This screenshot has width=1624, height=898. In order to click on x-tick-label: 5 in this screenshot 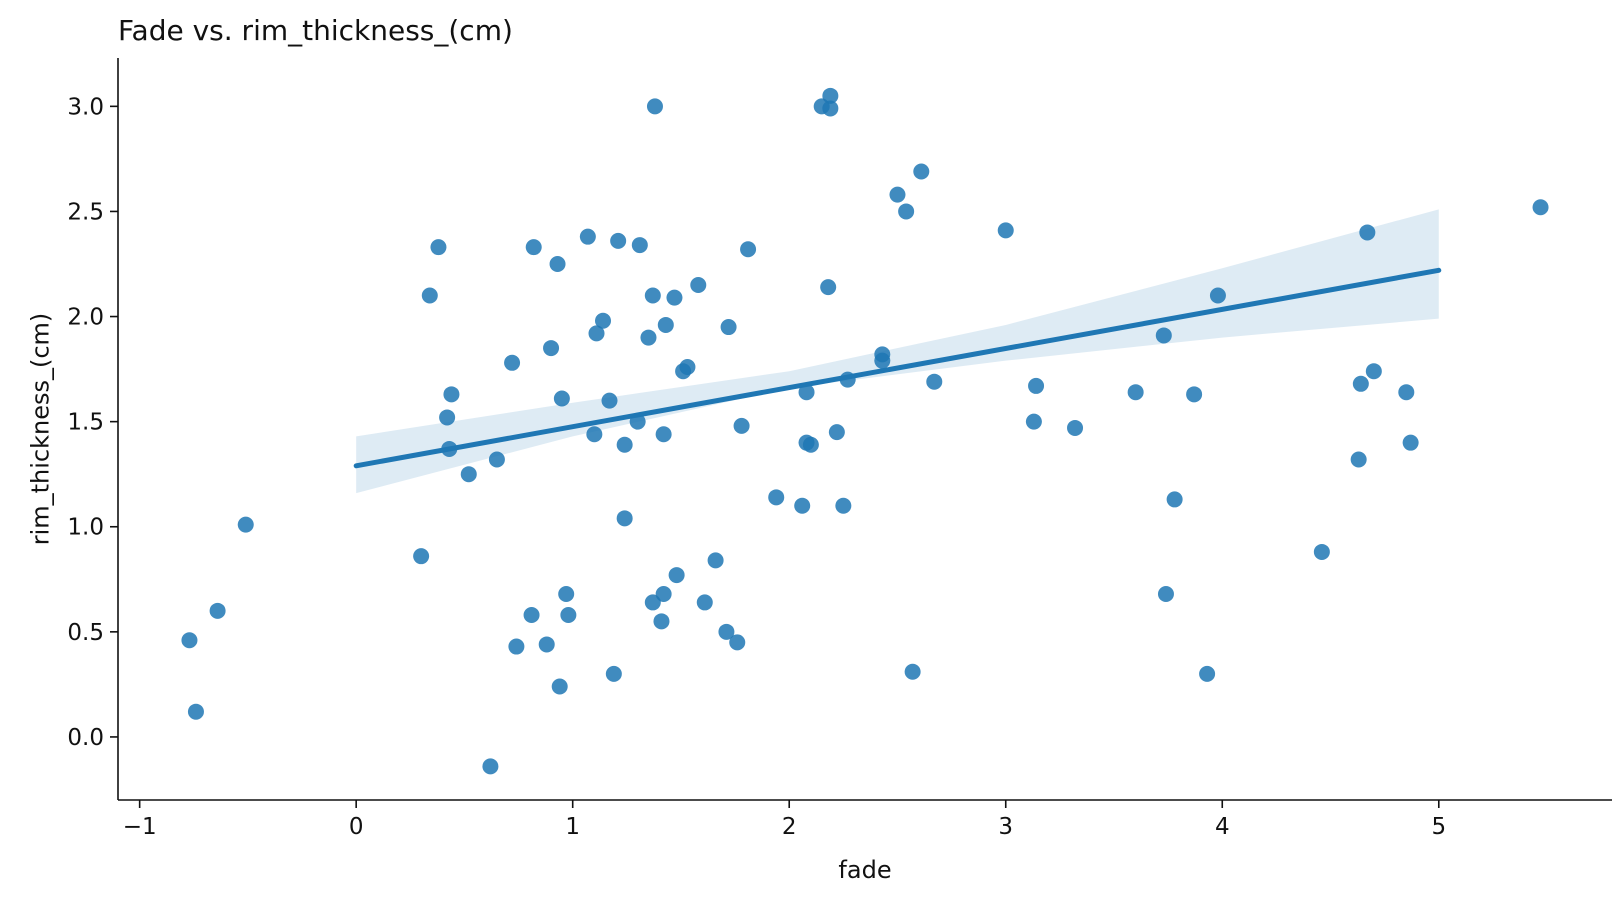, I will do `click(1438, 827)`.